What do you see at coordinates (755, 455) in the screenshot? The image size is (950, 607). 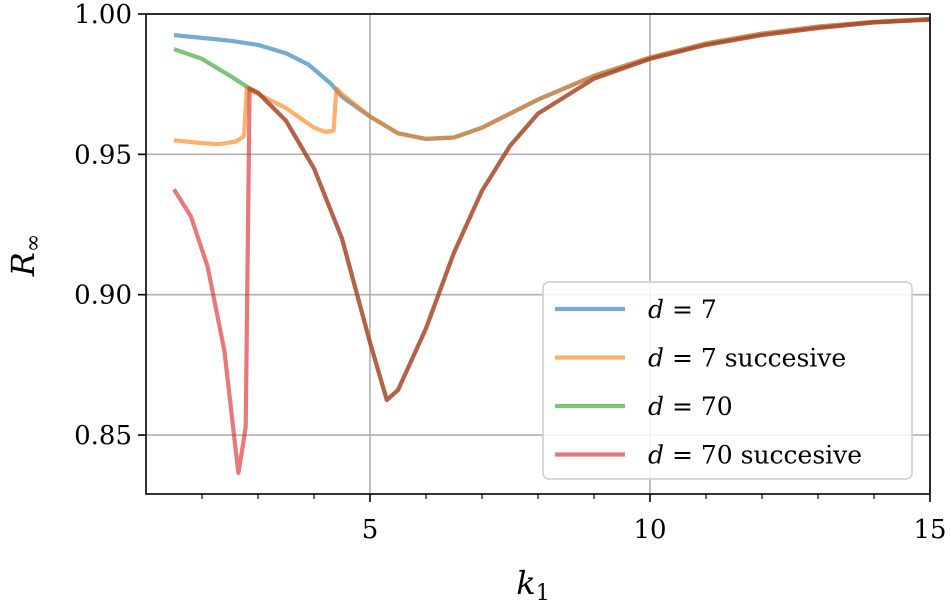 I see `legend-label: d = 70 succesive` at bounding box center [755, 455].